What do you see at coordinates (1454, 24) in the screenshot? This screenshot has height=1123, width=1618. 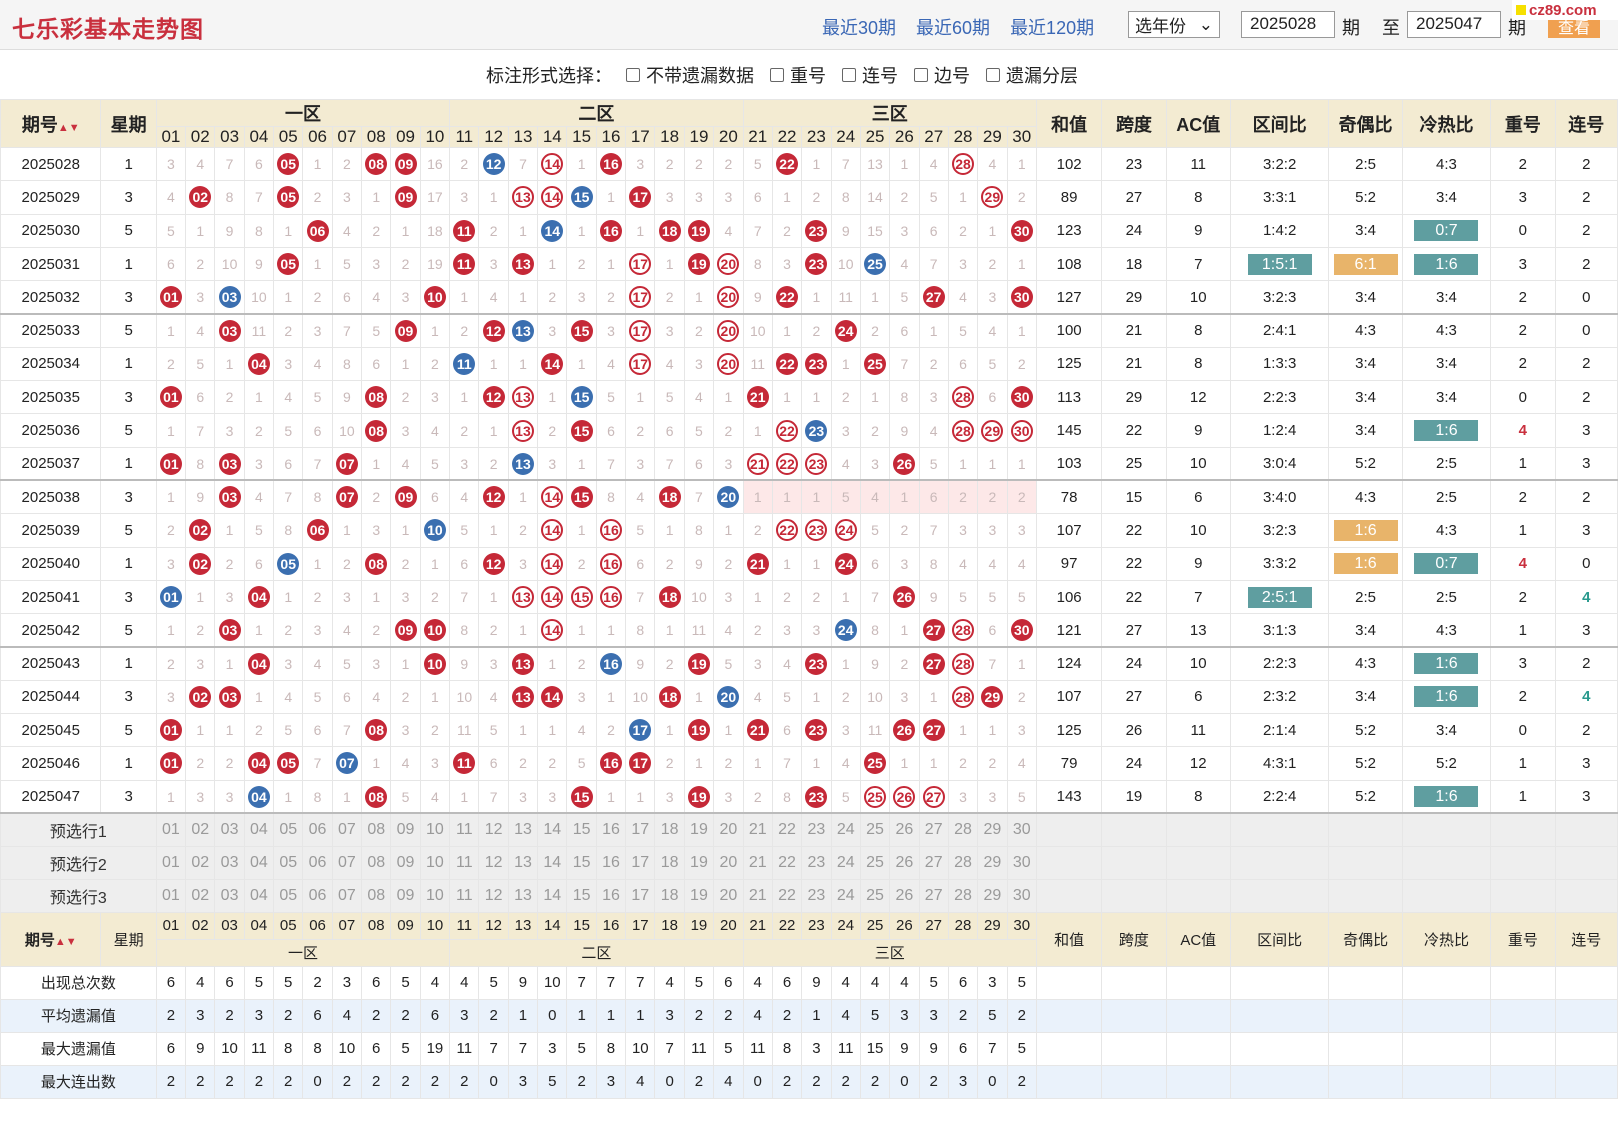 I see `to-period-input: 2025047` at bounding box center [1454, 24].